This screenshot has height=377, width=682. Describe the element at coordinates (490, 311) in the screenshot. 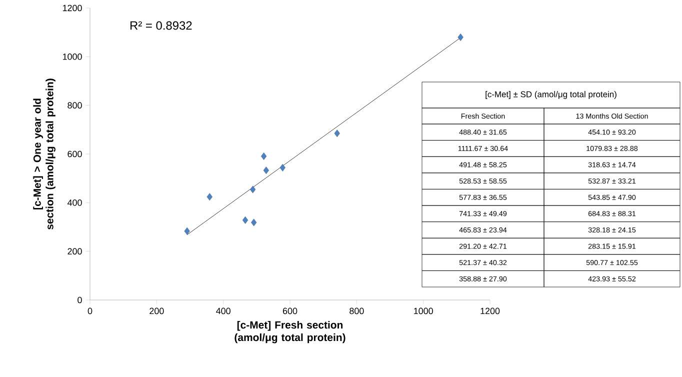

I see `x-tick-label: 1200` at that location.